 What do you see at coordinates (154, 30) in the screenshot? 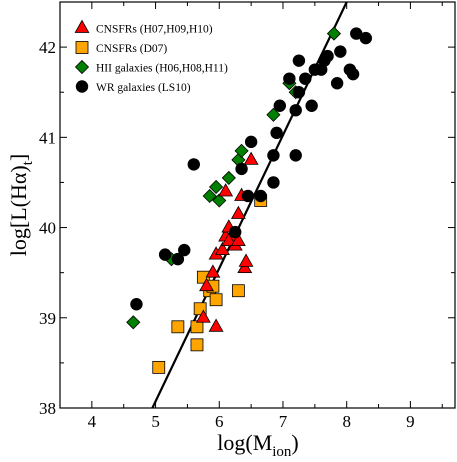
I see `legend-label: CNSFRs (H07,H09,H10)` at bounding box center [154, 30].